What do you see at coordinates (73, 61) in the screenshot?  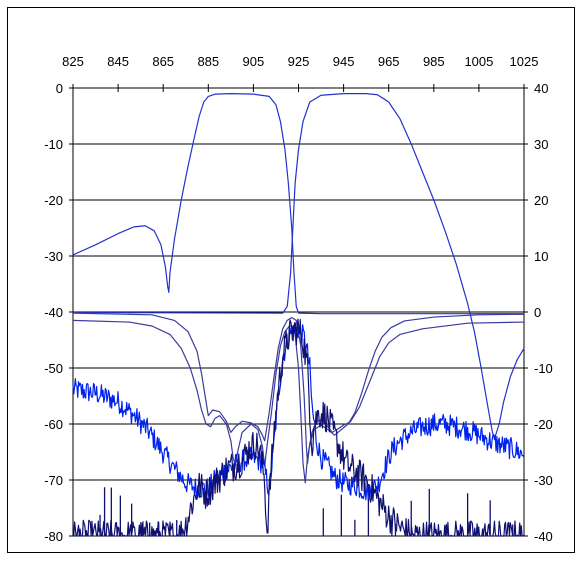 I see `x-tick-label: 825` at bounding box center [73, 61].